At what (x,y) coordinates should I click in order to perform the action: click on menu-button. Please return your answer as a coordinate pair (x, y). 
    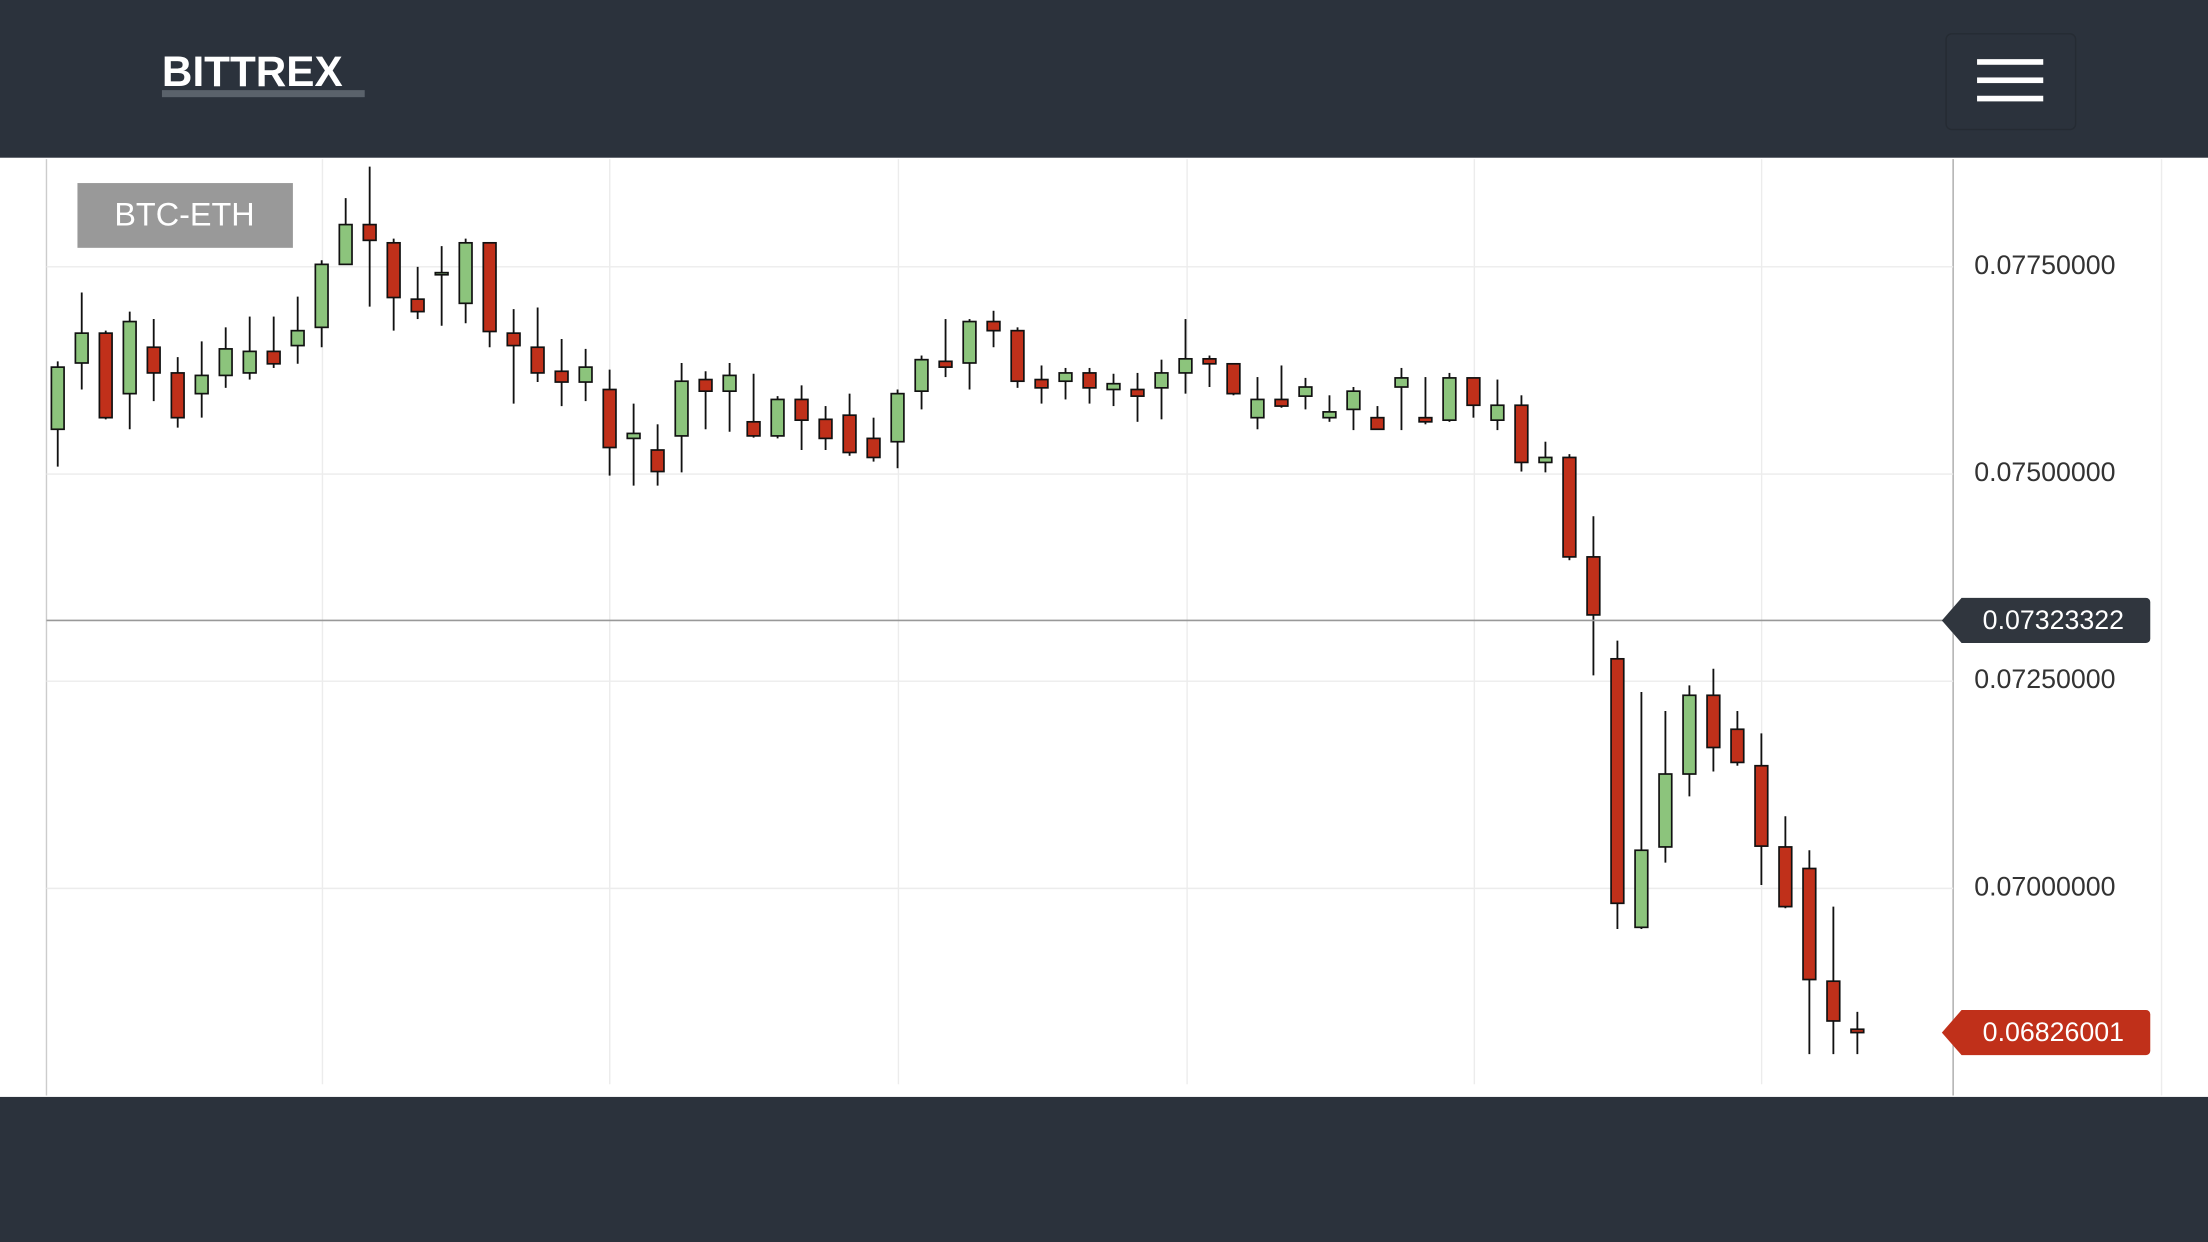
    Looking at the image, I should click on (2011, 82).